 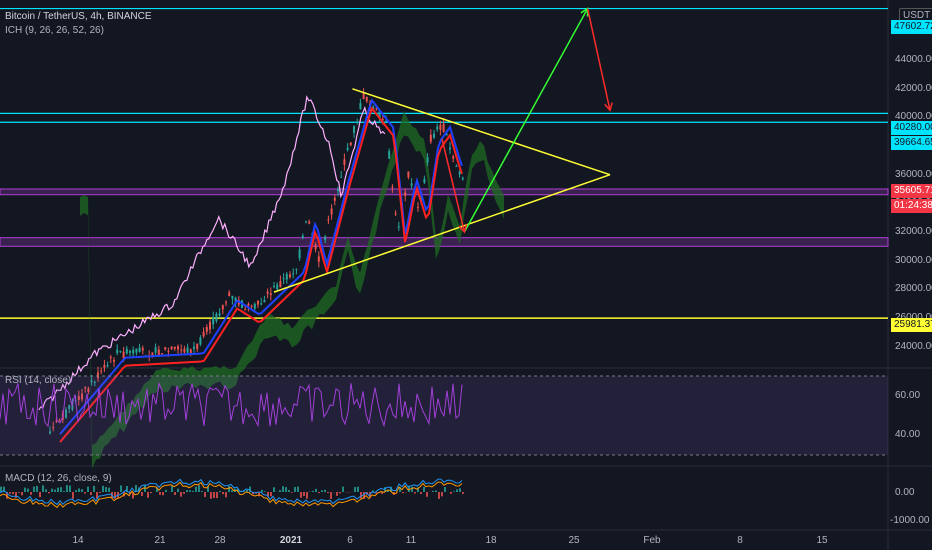 I want to click on time-tick: 2021, so click(x=291, y=540).